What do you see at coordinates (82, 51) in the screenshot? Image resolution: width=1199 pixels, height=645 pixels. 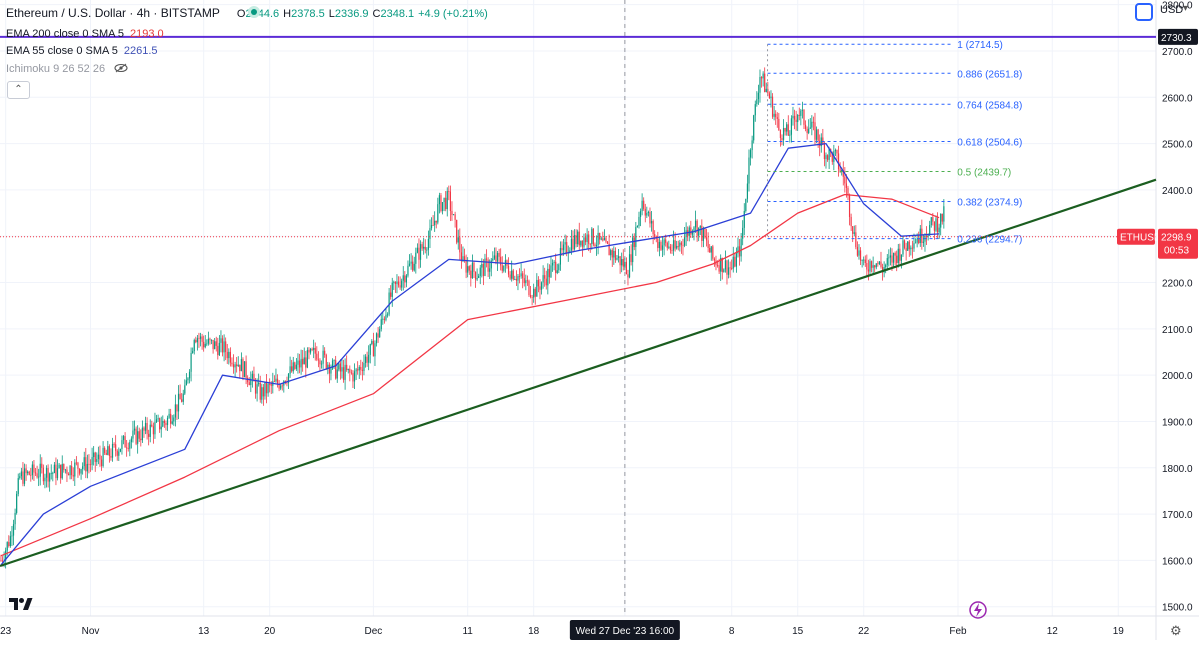 I see `ema55-legend: EMA 55 close 0 SMA 5 2261.5` at bounding box center [82, 51].